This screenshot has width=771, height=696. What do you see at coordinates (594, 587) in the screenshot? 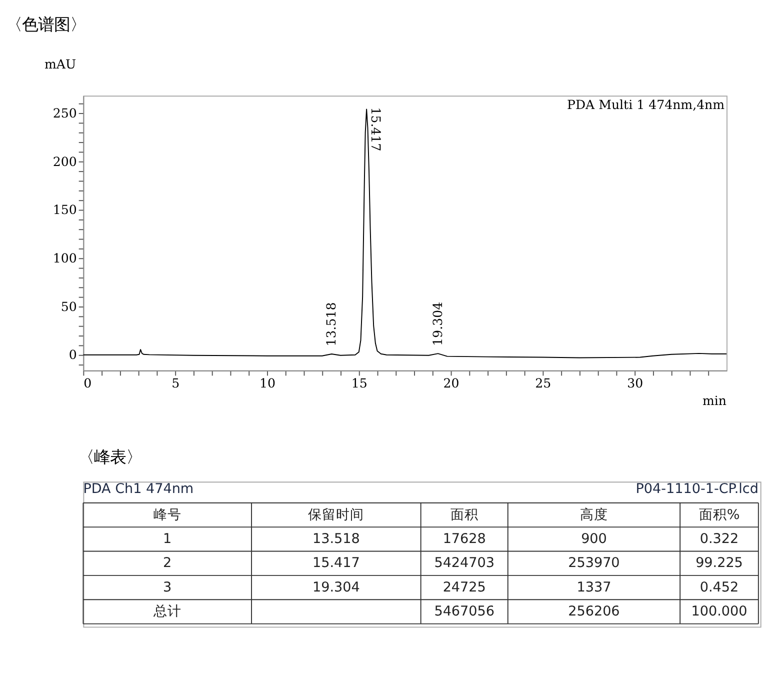
I see `text: 1337` at bounding box center [594, 587].